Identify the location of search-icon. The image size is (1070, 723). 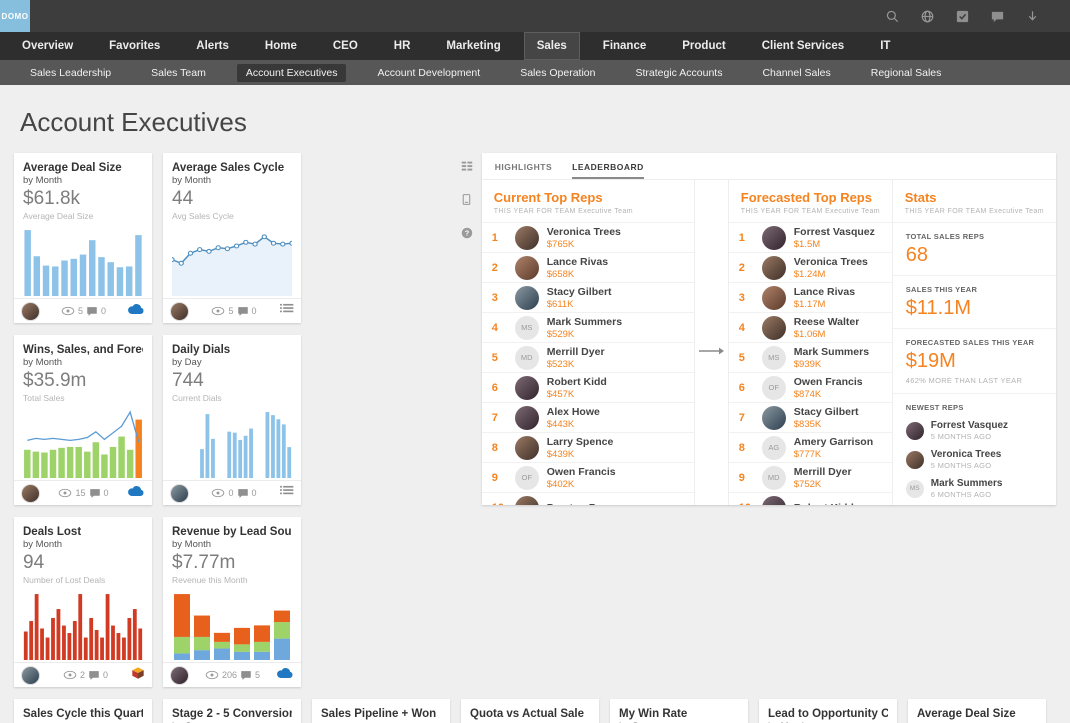
(892, 16).